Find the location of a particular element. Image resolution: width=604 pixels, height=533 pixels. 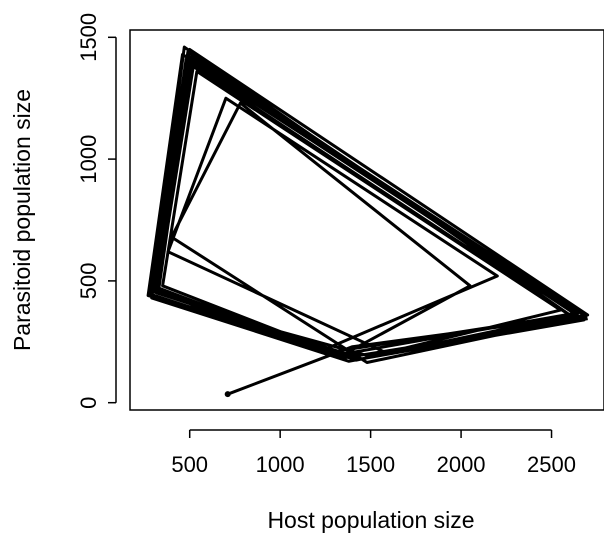

x-axis-title: Host population size is located at coordinates (370, 520).